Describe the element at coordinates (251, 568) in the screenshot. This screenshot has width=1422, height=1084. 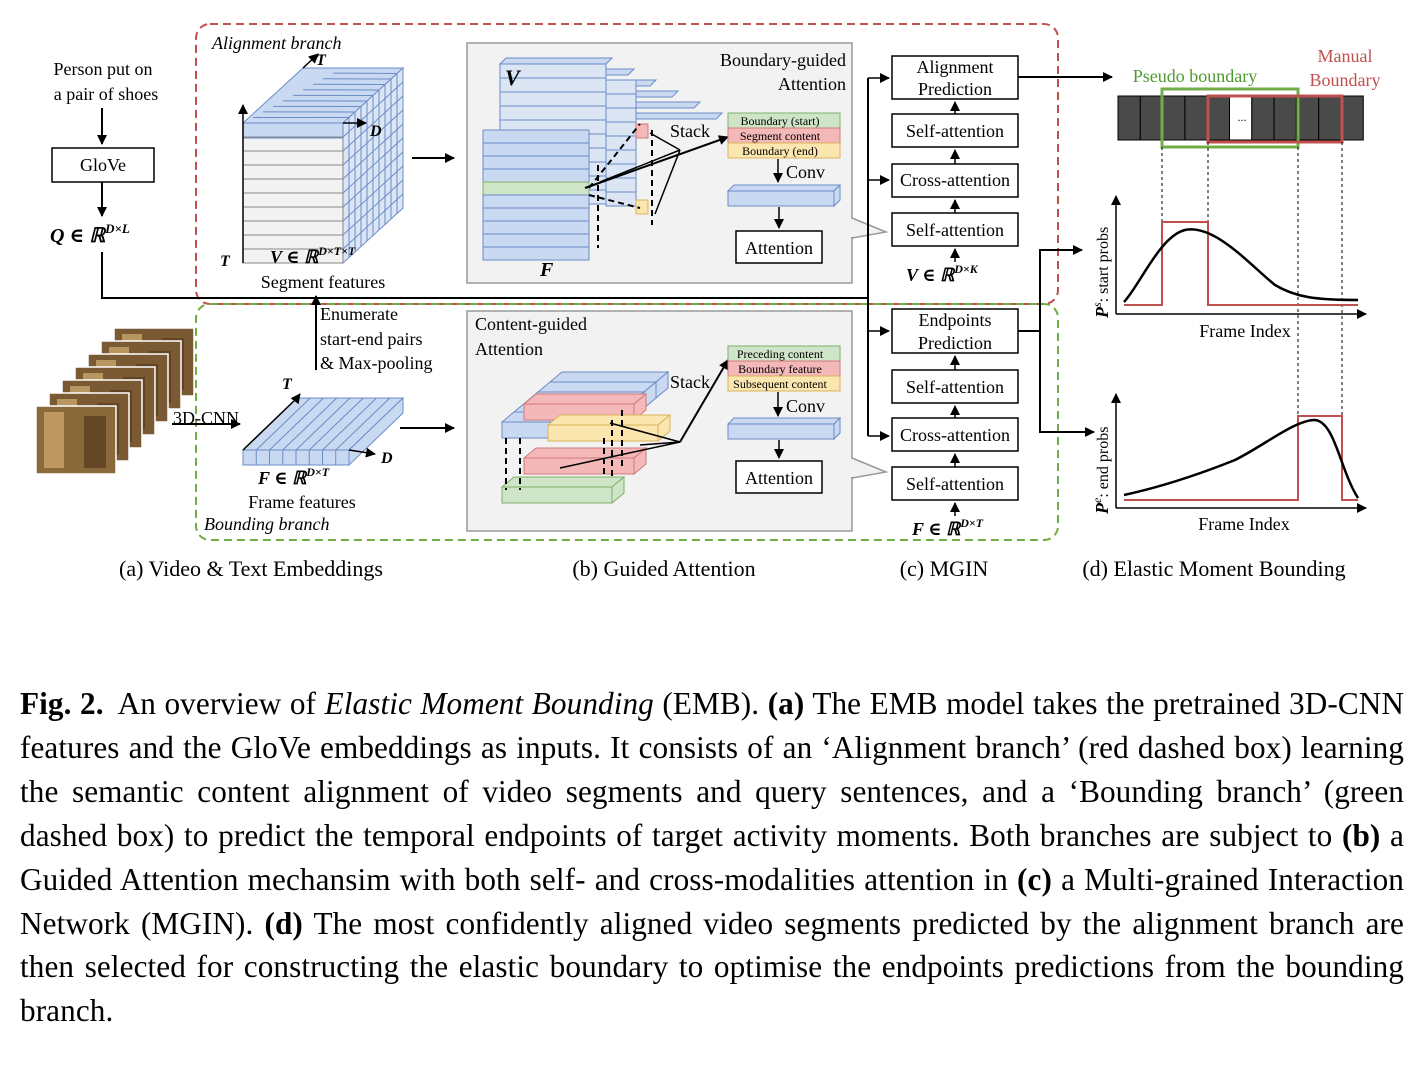
I see `subcaption-a: (a) Video & Text Embeddings` at that location.